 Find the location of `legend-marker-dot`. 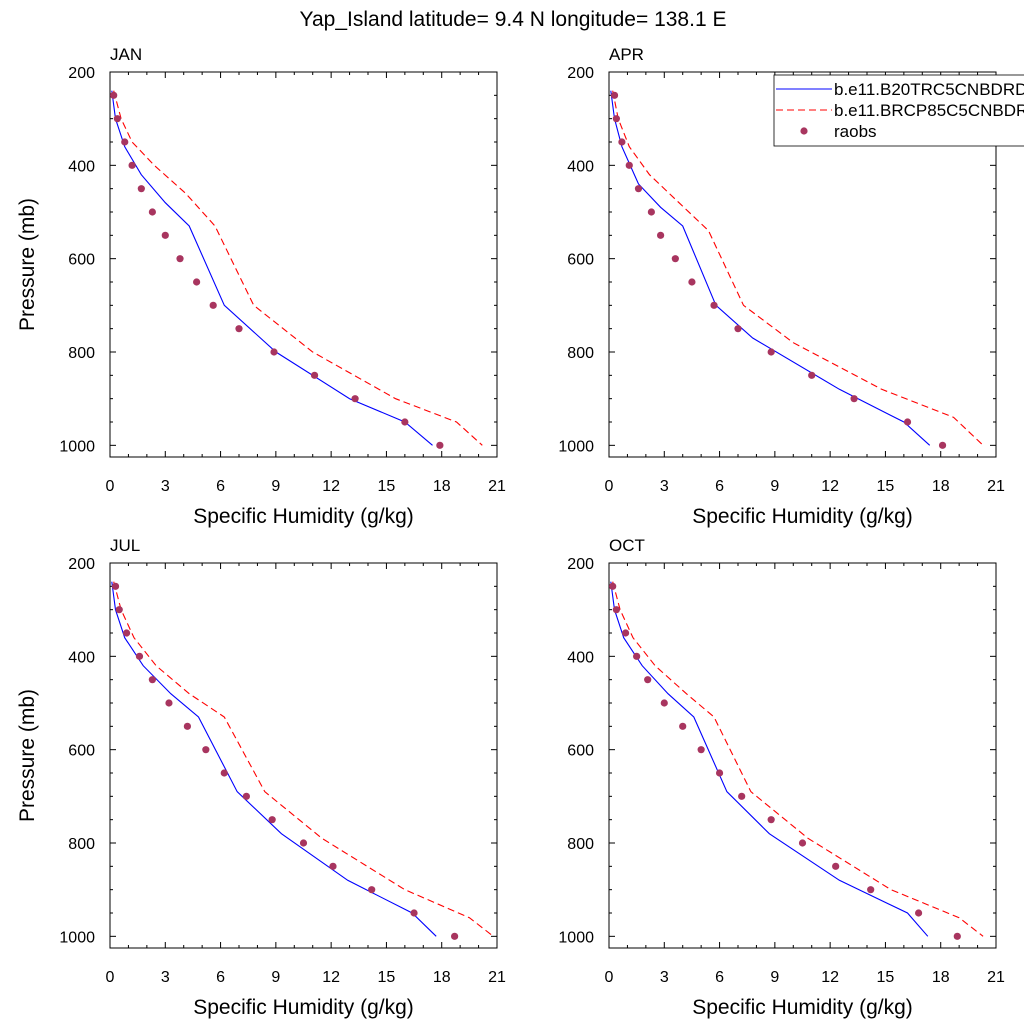

legend-marker-dot is located at coordinates (804, 131).